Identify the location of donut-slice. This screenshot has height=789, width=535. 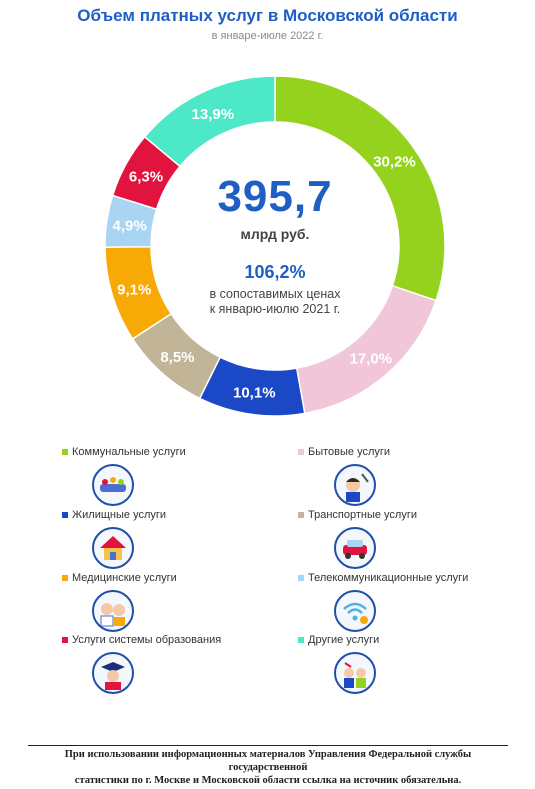
(209, 121).